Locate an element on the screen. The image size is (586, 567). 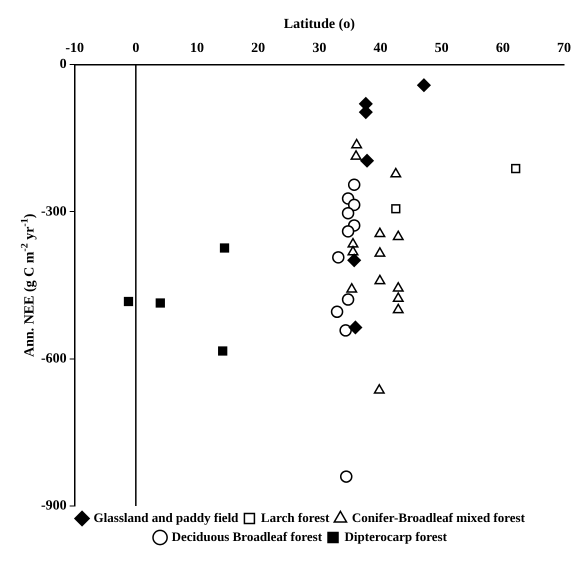
x-tick-label: -10 is located at coordinates (74, 48).